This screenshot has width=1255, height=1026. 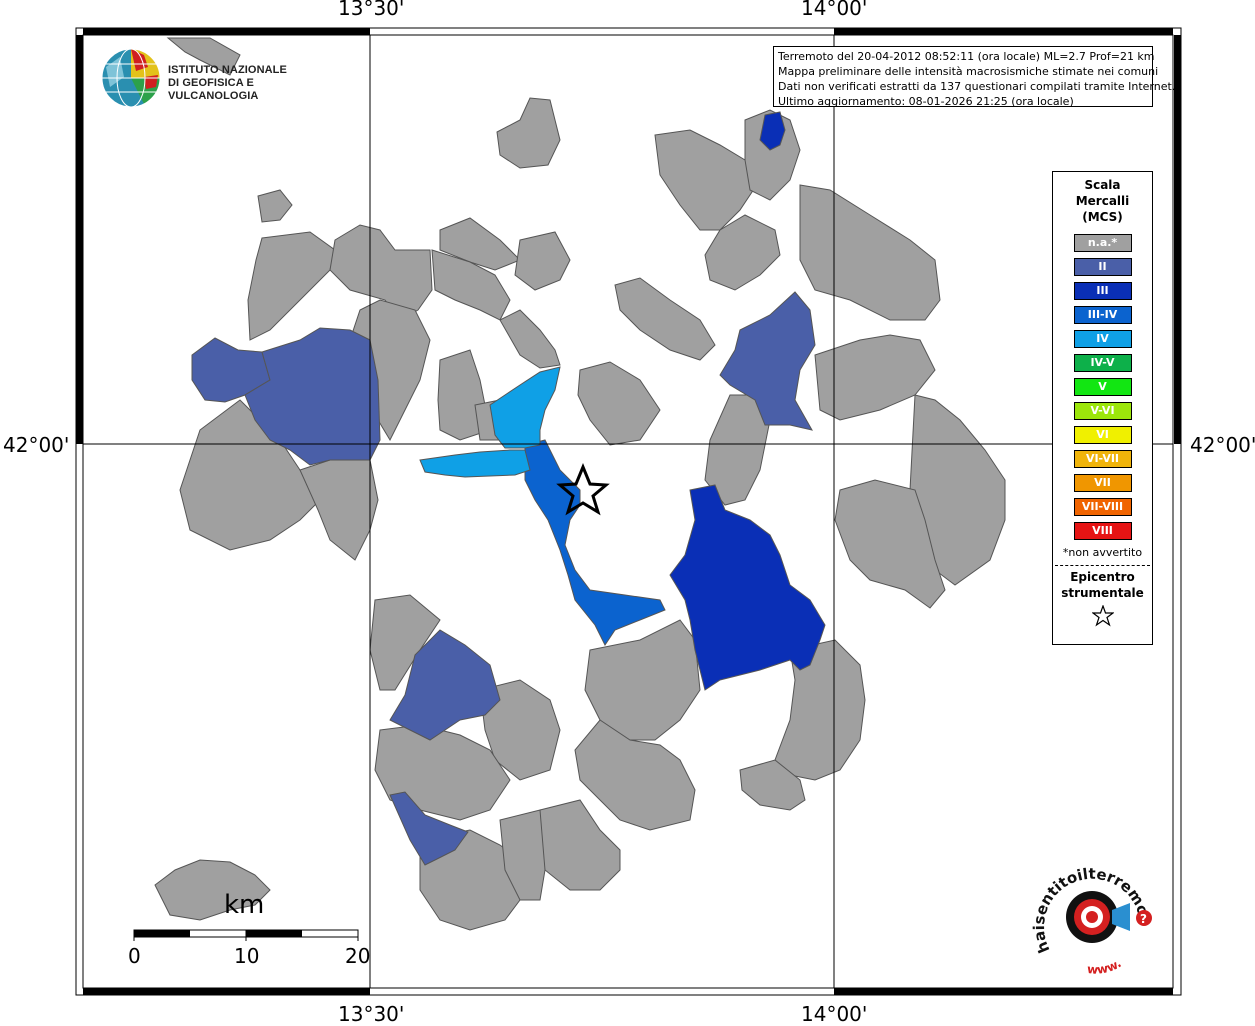 What do you see at coordinates (1102, 339) in the screenshot?
I see `legend-item: IV` at bounding box center [1102, 339].